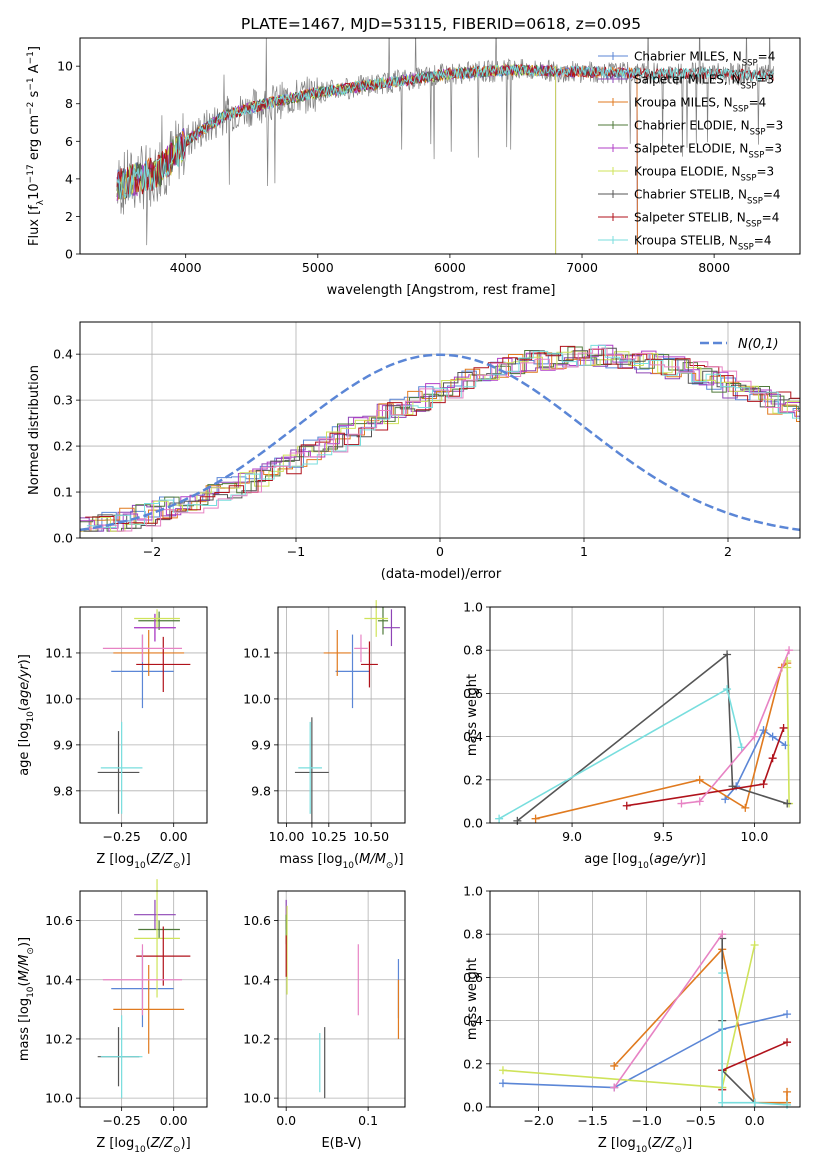 This screenshot has height=1170, width=819. What do you see at coordinates (63, 400) in the screenshot?
I see `y-tick-label: 0.3` at bounding box center [63, 400].